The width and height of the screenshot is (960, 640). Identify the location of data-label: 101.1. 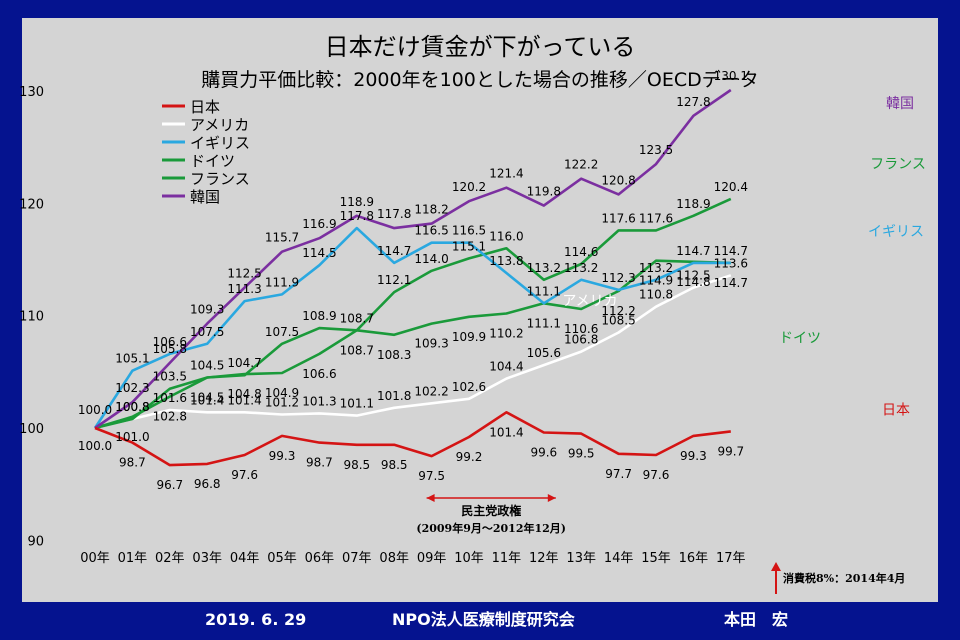
(357, 404).